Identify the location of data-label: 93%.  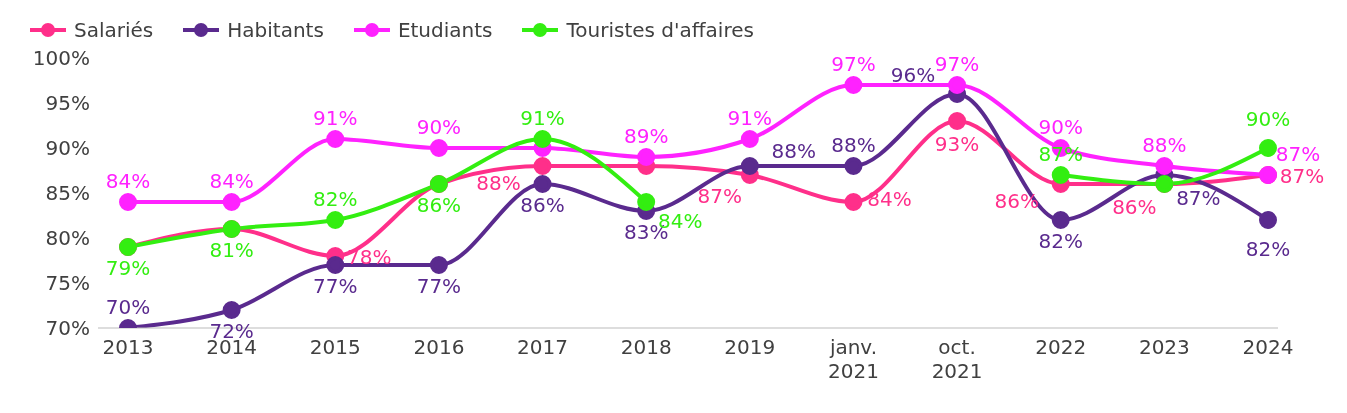
(957, 144).